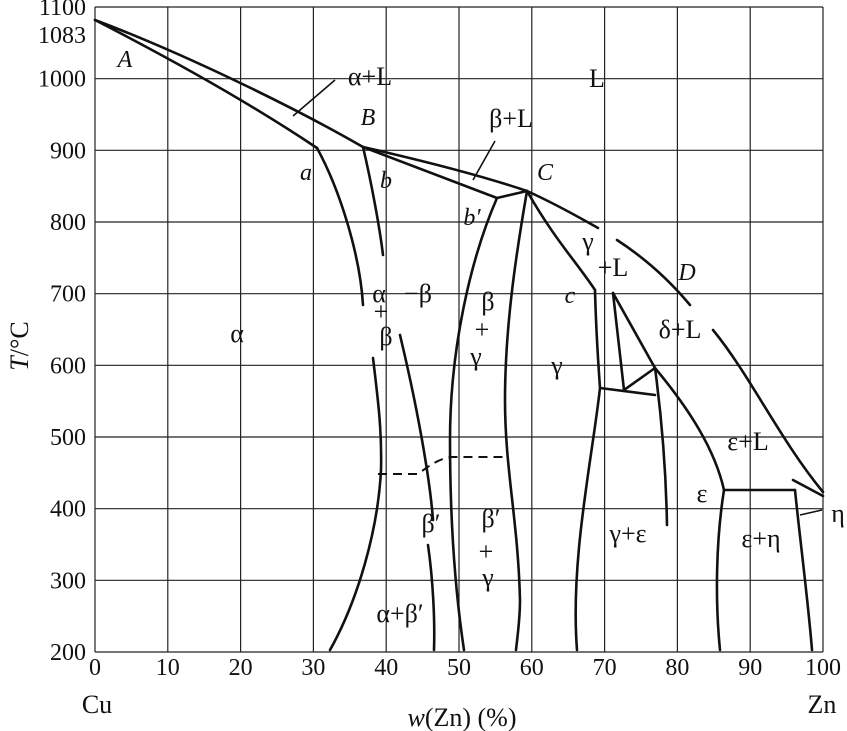  What do you see at coordinates (68, 510) in the screenshot?
I see `y-tick-label: 400` at bounding box center [68, 510].